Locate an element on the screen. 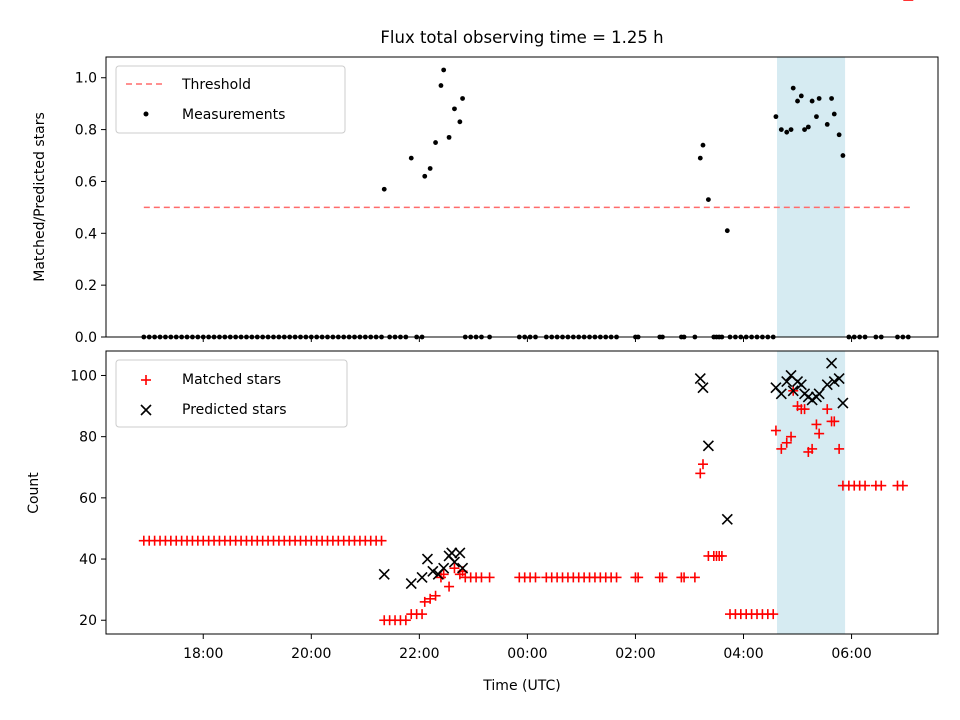 The image size is (960, 720). bottom-legend-box is located at coordinates (231, 393).